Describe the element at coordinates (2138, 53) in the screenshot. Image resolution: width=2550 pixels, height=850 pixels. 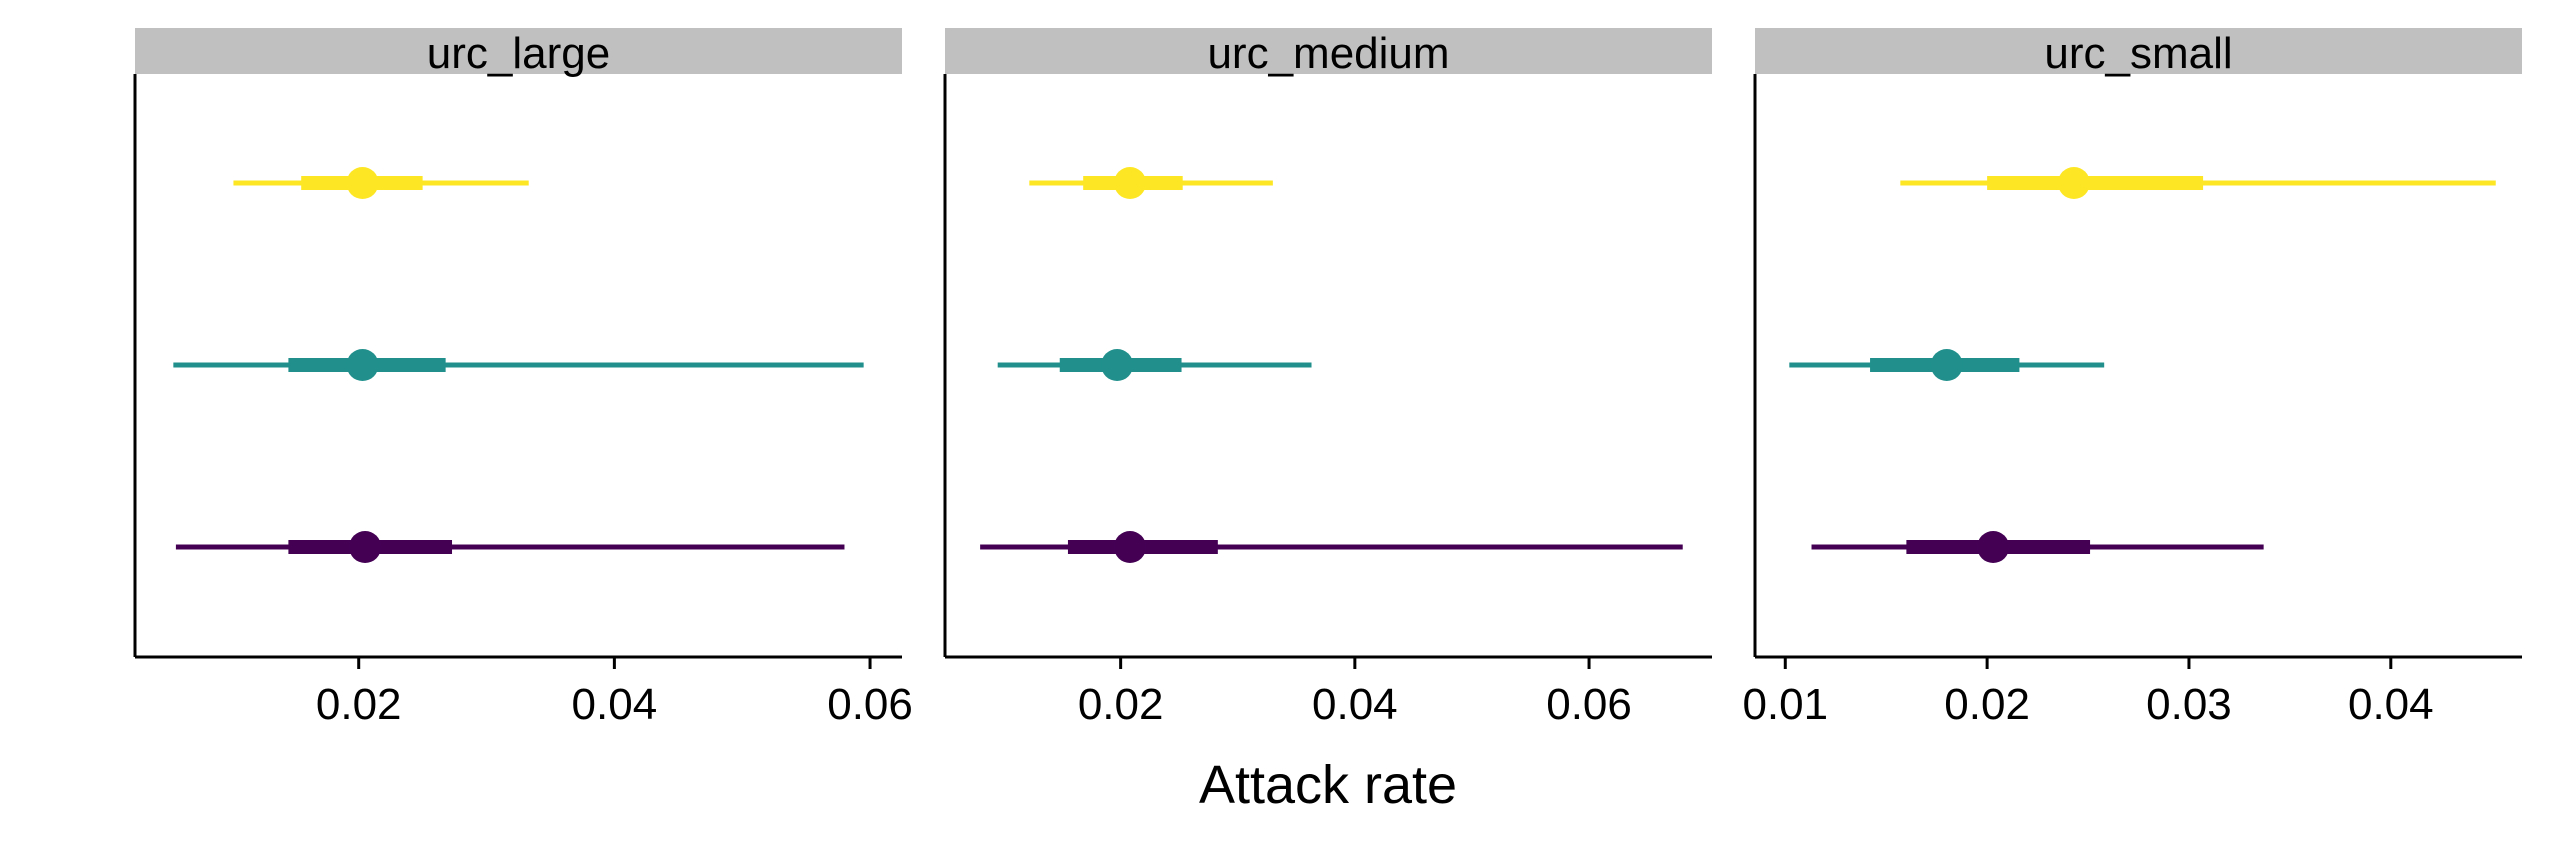
I see `facet-strip-label: urc_small` at that location.